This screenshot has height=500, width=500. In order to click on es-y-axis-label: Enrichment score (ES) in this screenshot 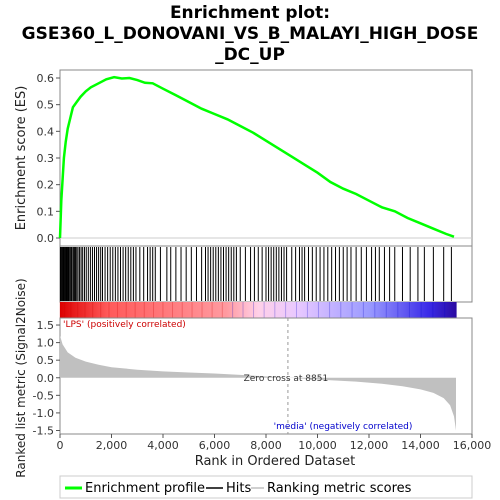, I will do `click(21, 158)`.